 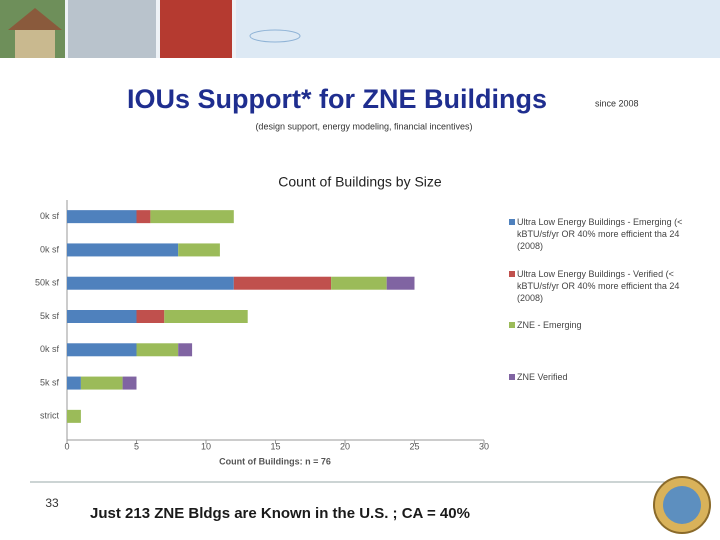 What do you see at coordinates (66, 446) in the screenshot?
I see `x-tick-label: 0` at bounding box center [66, 446].